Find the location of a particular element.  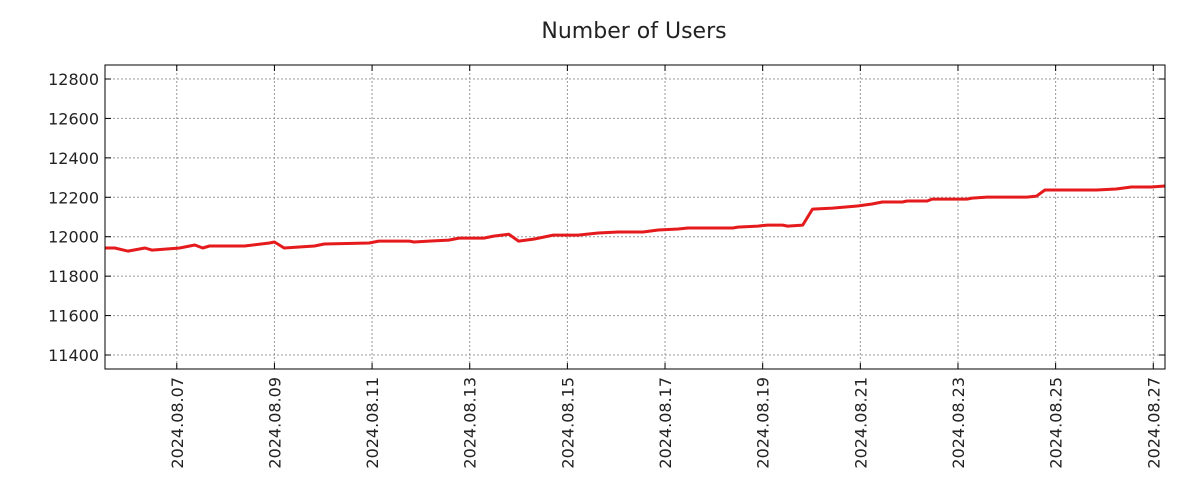

y-tick-label: 11600 is located at coordinates (73, 316).